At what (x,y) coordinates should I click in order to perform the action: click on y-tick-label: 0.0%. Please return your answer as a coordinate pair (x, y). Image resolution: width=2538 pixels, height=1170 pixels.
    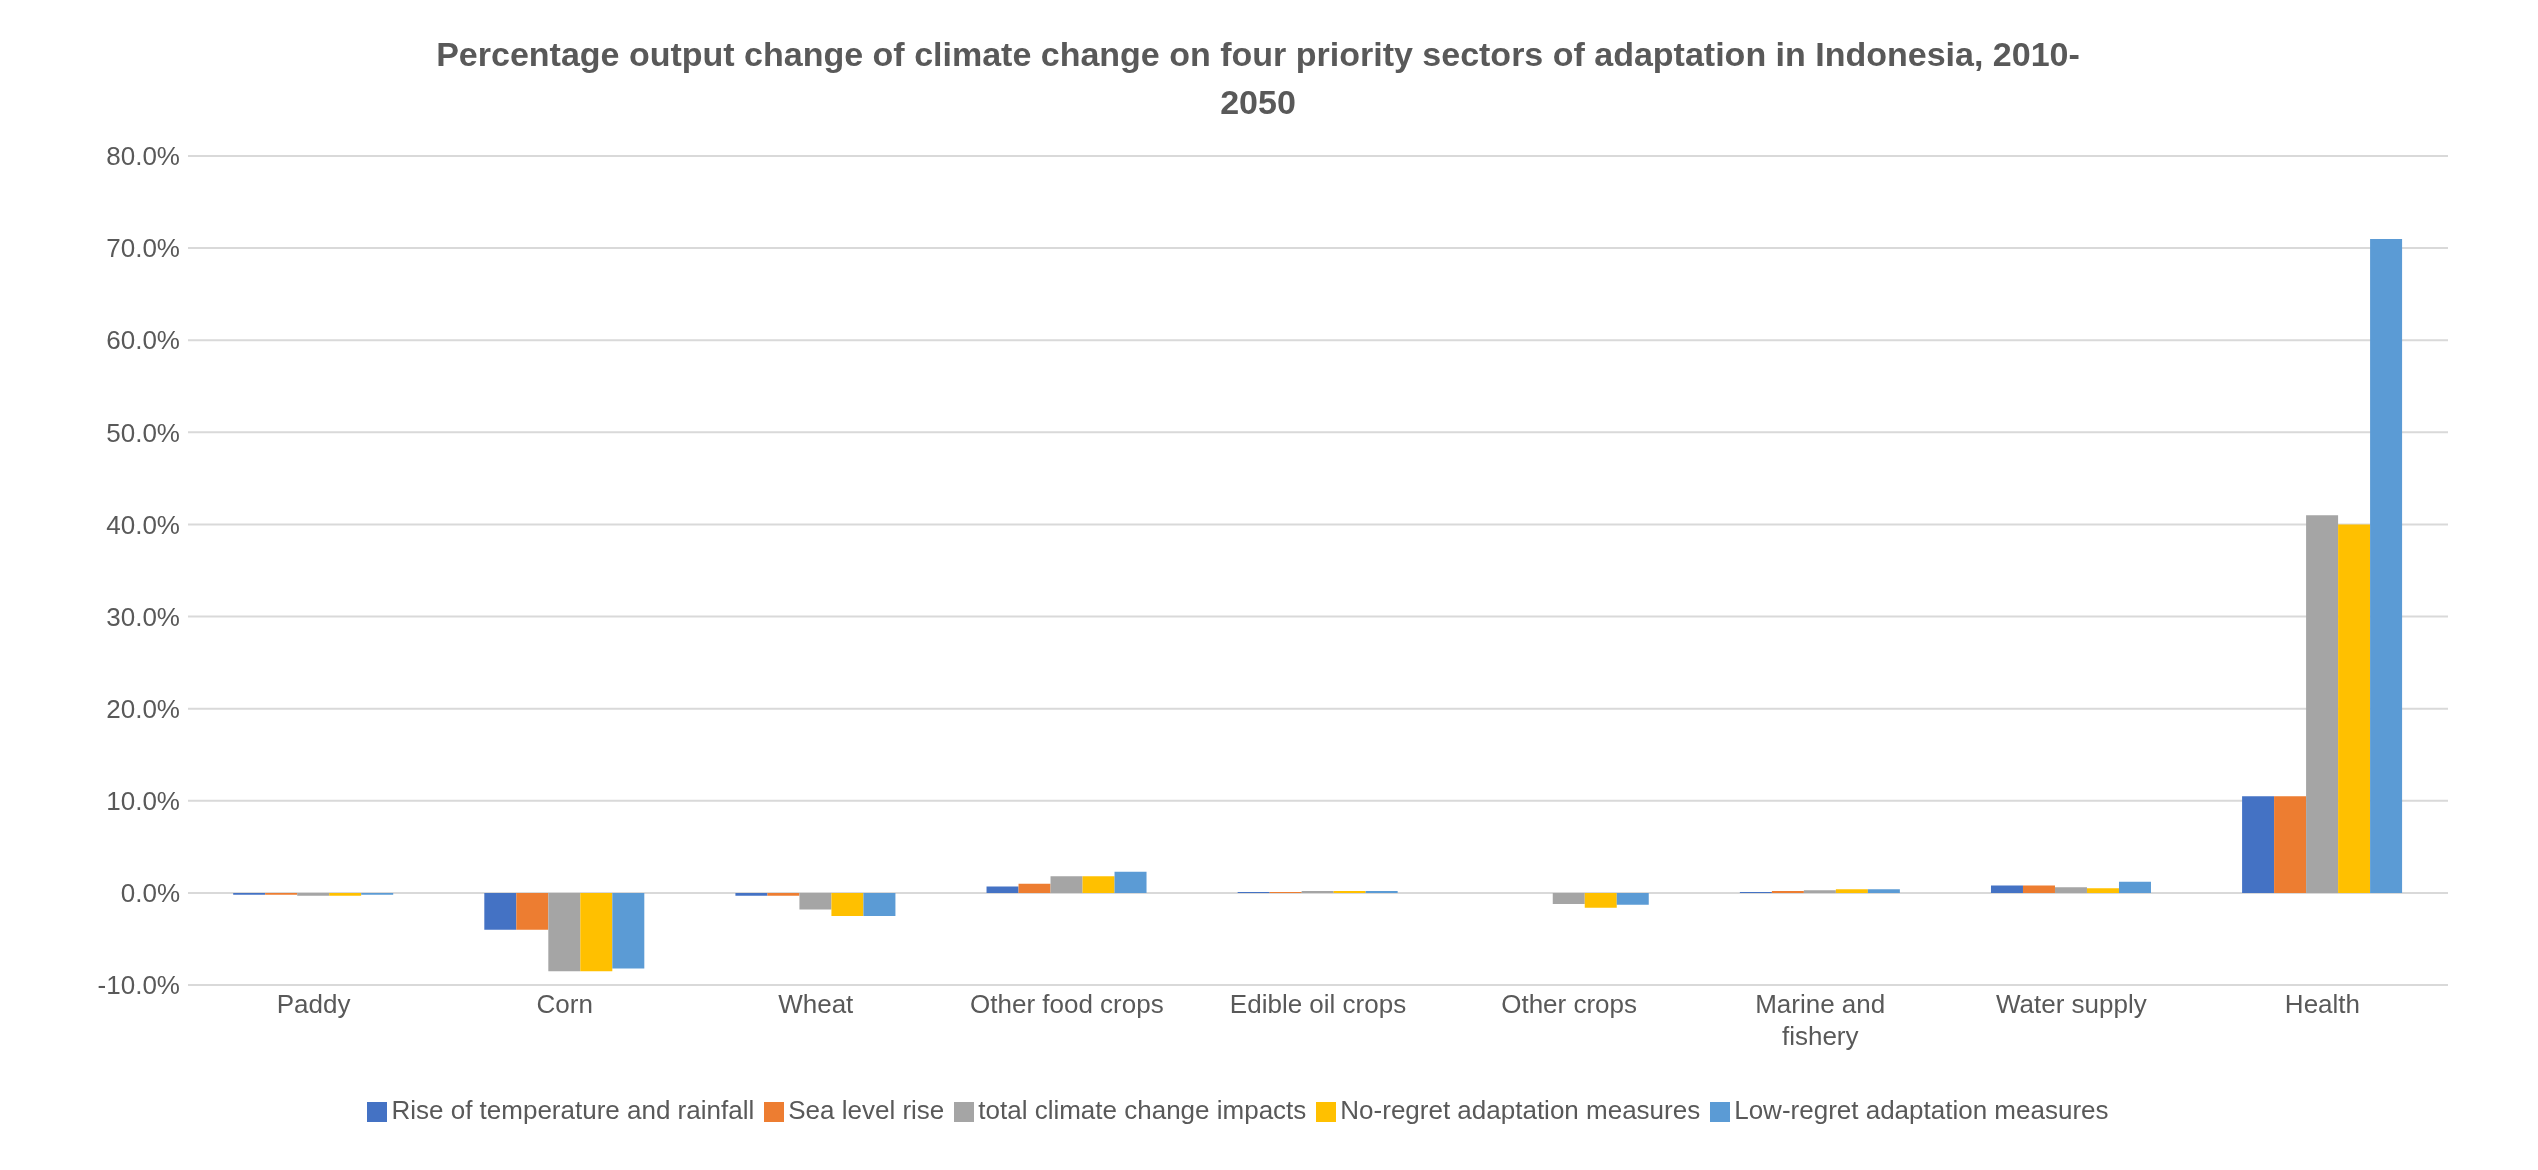
    Looking at the image, I should click on (150, 893).